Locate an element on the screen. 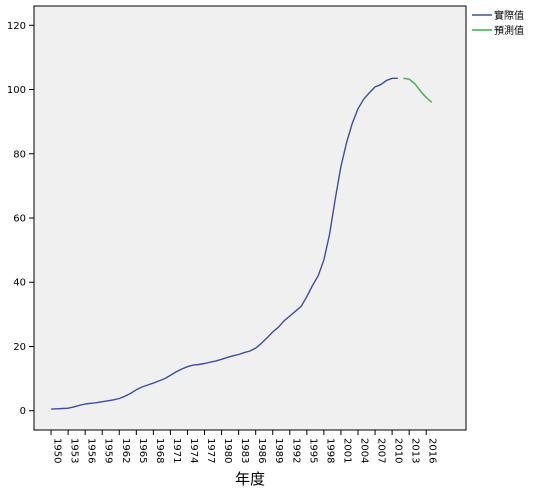 The width and height of the screenshot is (556, 504). x-tick-label: 1986 is located at coordinates (261, 450).